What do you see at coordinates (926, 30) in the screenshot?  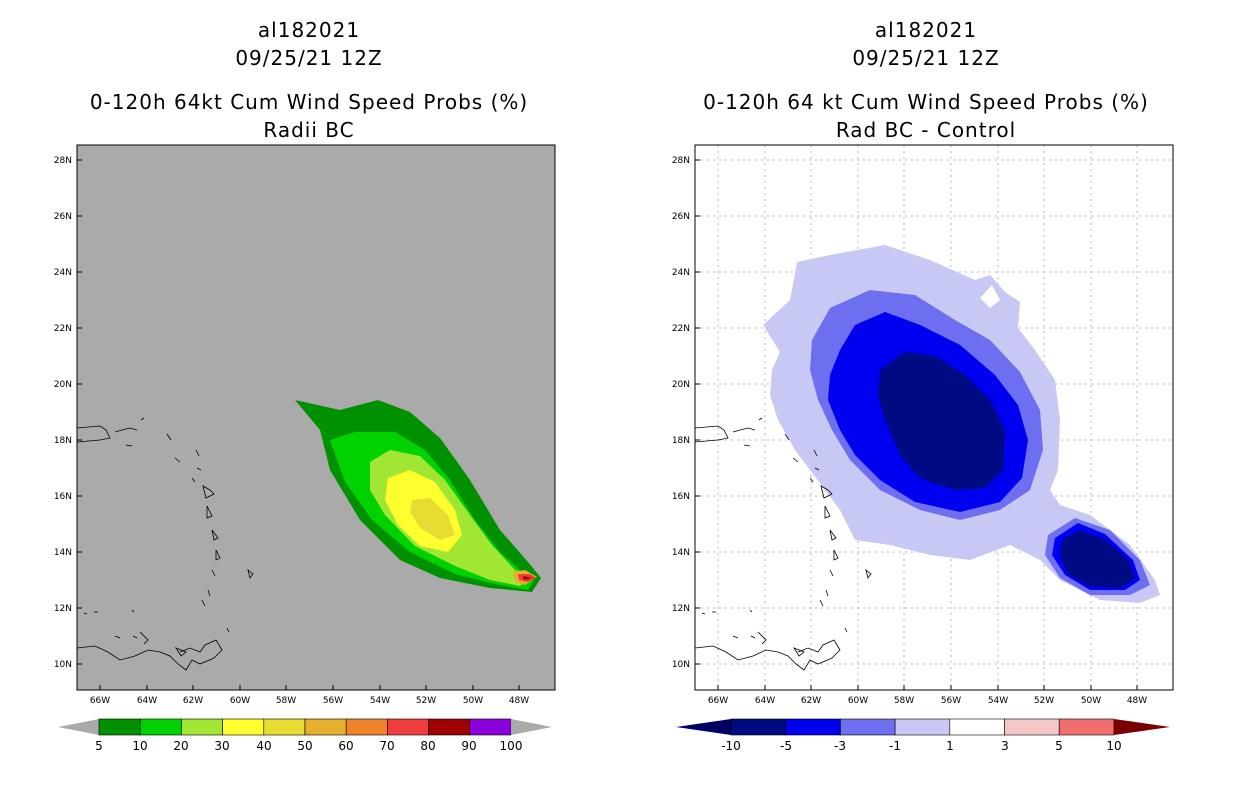 I see `right-title-storm-id: al182021` at bounding box center [926, 30].